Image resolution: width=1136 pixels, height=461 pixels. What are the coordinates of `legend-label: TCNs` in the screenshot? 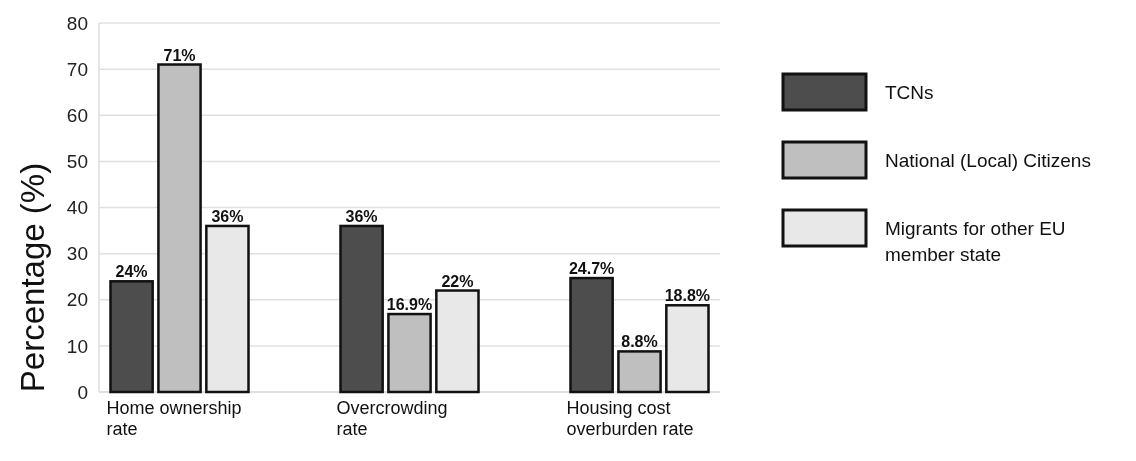 It's located at (909, 92).